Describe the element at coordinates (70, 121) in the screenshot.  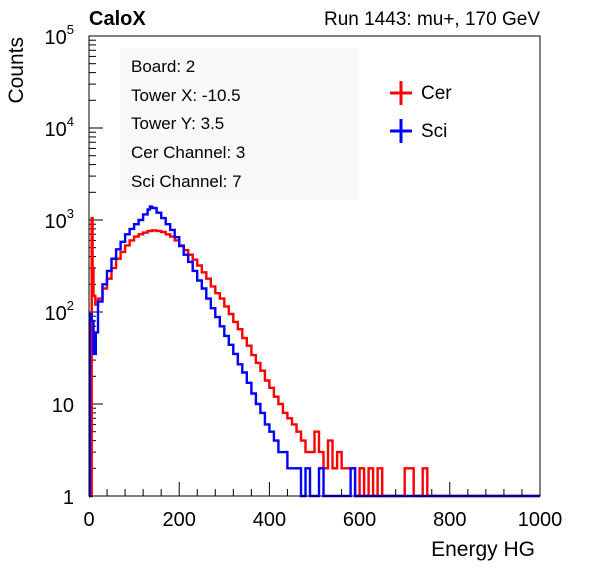
I see `y-tick-exponent: 4` at that location.